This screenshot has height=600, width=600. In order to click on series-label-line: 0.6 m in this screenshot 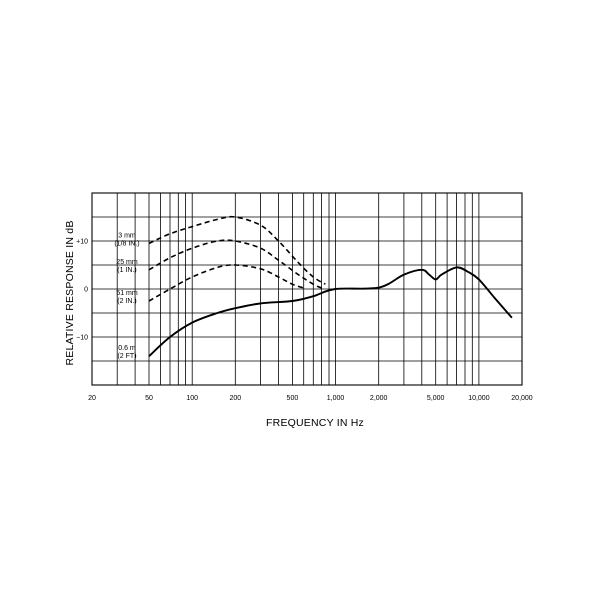, I will do `click(127, 348)`.